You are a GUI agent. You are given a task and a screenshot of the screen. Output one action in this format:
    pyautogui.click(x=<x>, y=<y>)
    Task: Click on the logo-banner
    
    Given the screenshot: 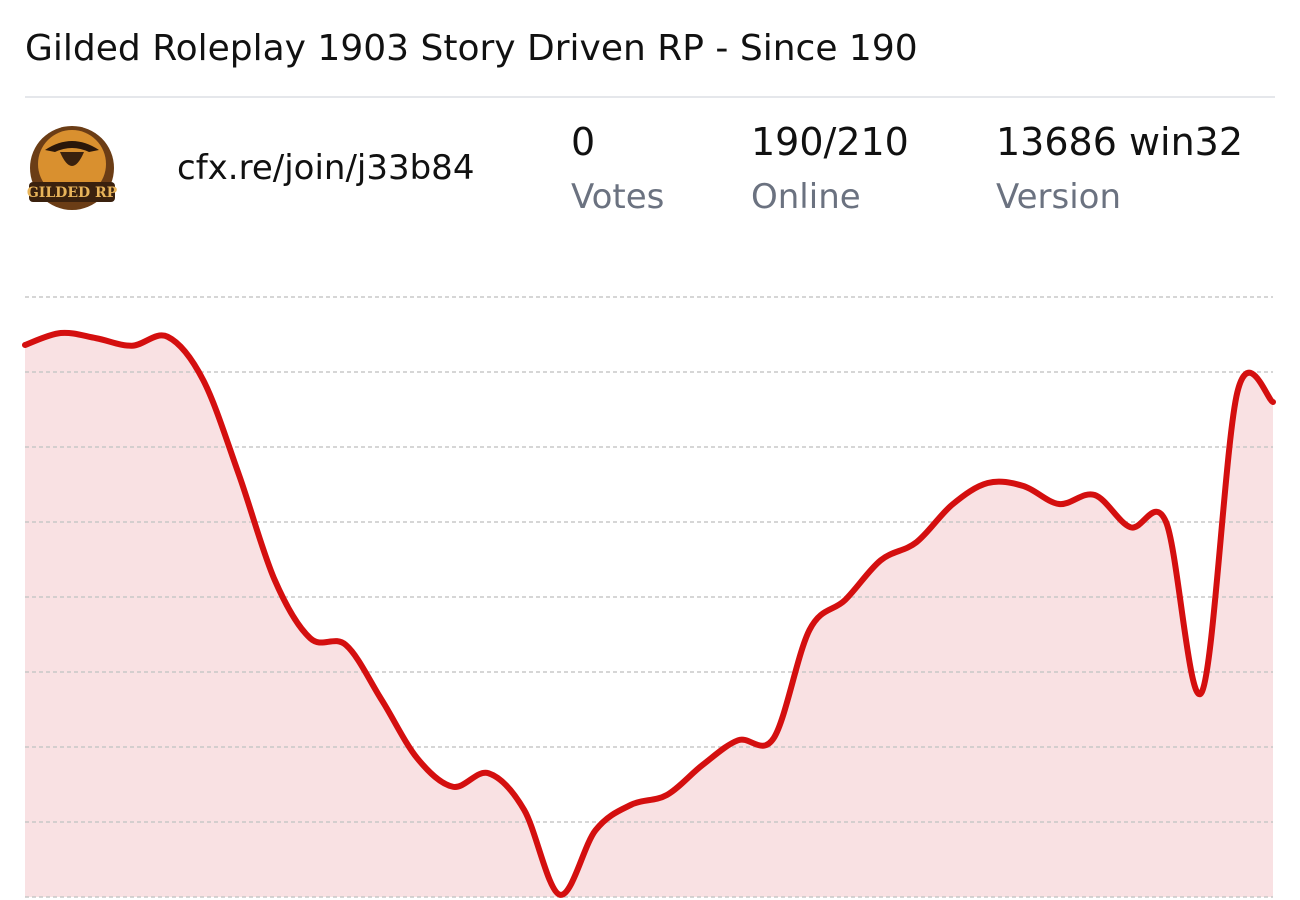 What is the action you would take?
    pyautogui.click(x=72, y=192)
    